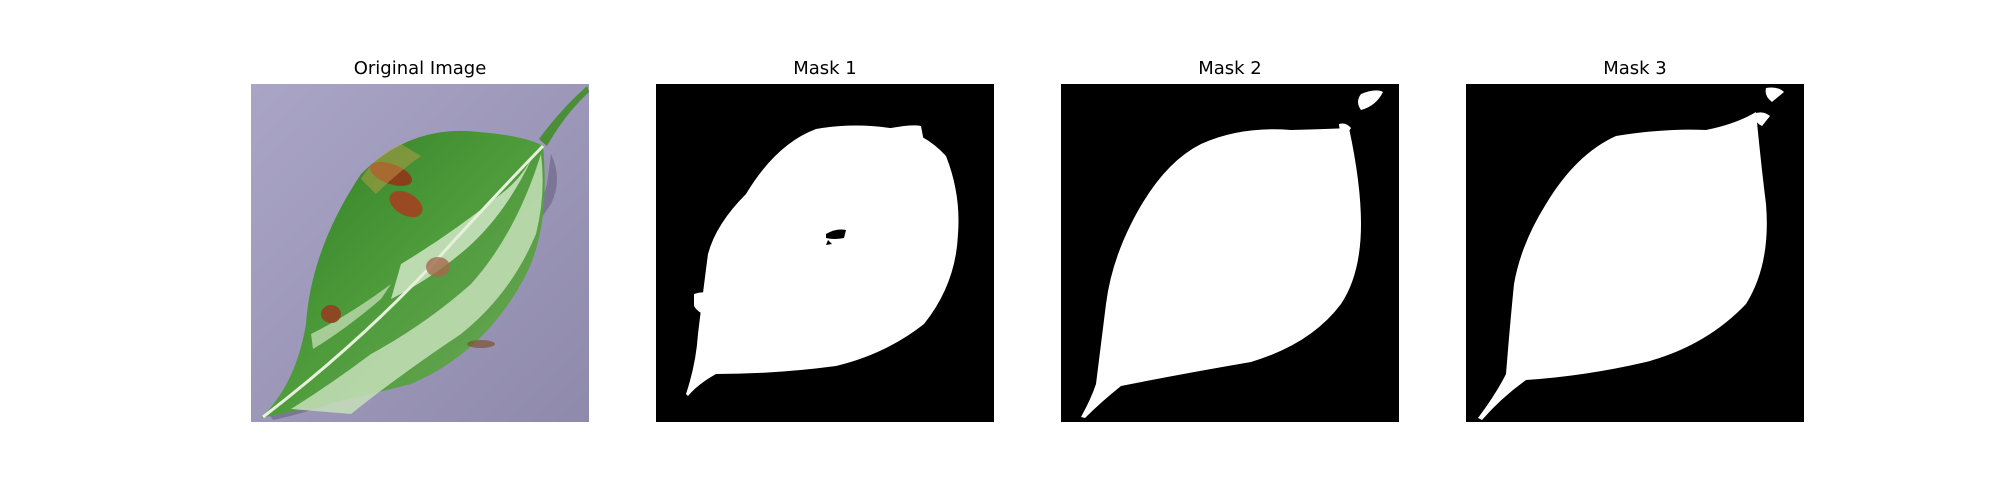  Describe the element at coordinates (564, 116) in the screenshot. I see `leaf-stem` at that location.